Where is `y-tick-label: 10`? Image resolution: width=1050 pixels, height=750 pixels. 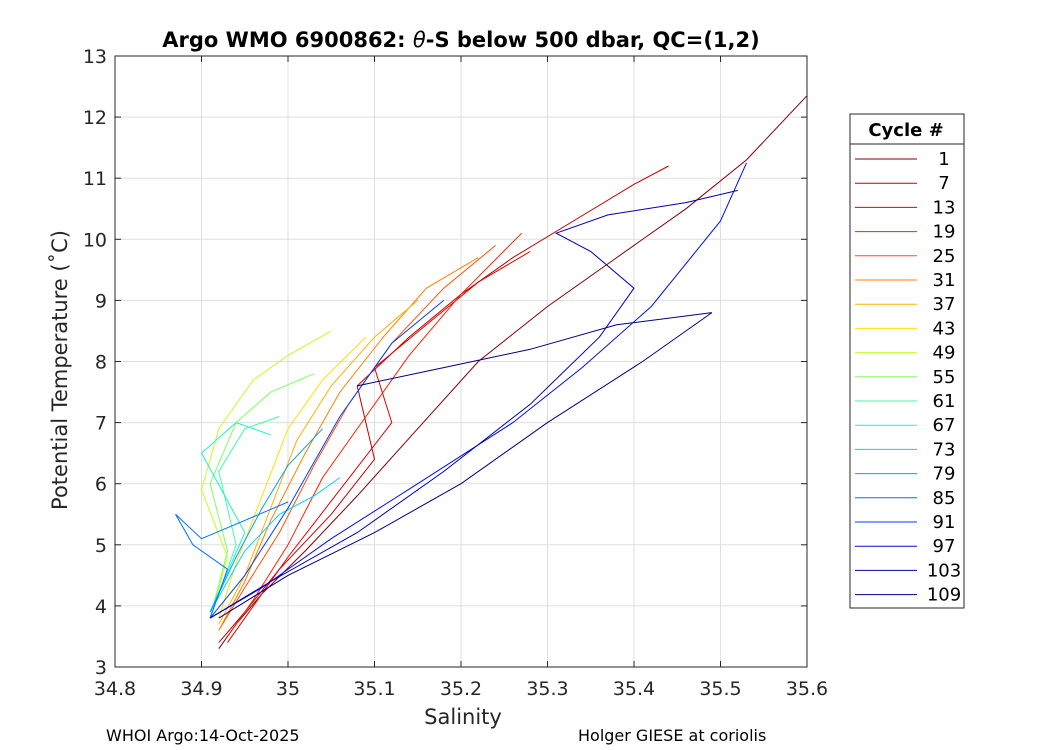 y-tick-label: 10 is located at coordinates (95, 240).